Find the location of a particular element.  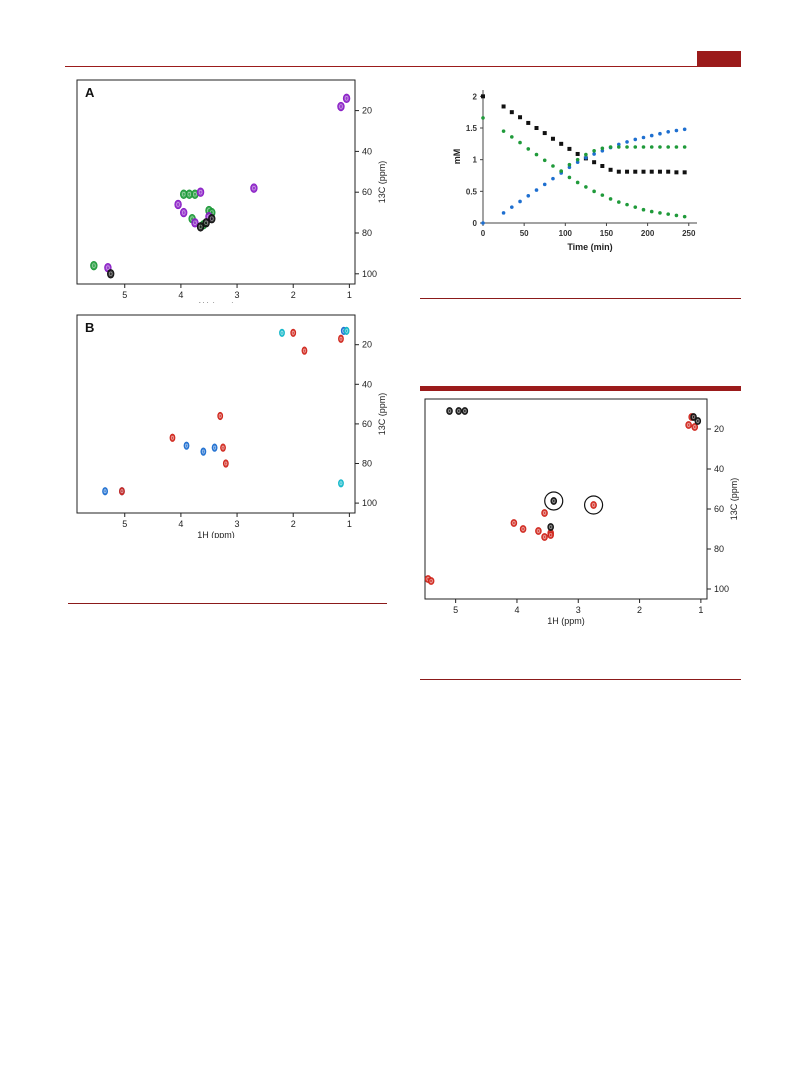

left-caption-rule is located at coordinates (227, 603).